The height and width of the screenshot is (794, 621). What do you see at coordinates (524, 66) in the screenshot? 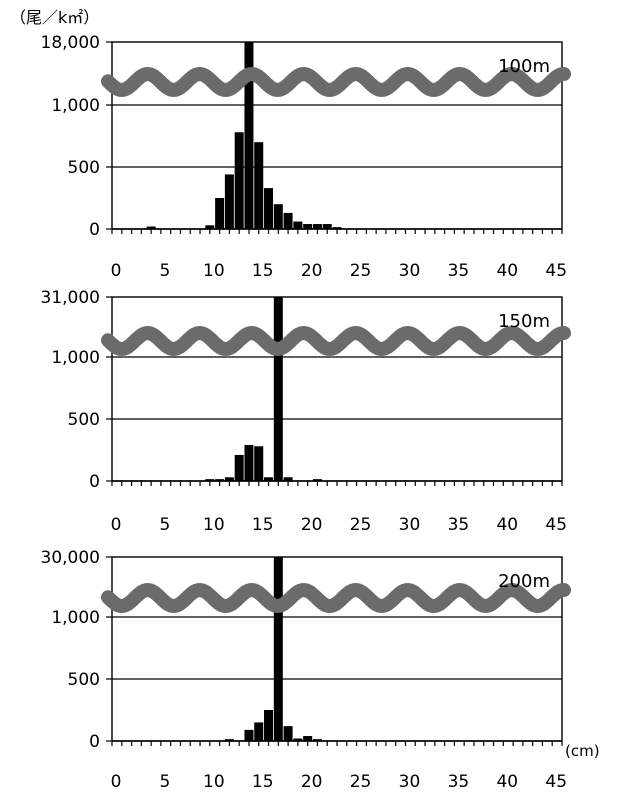
I see `depth-label: 100m` at bounding box center [524, 66].